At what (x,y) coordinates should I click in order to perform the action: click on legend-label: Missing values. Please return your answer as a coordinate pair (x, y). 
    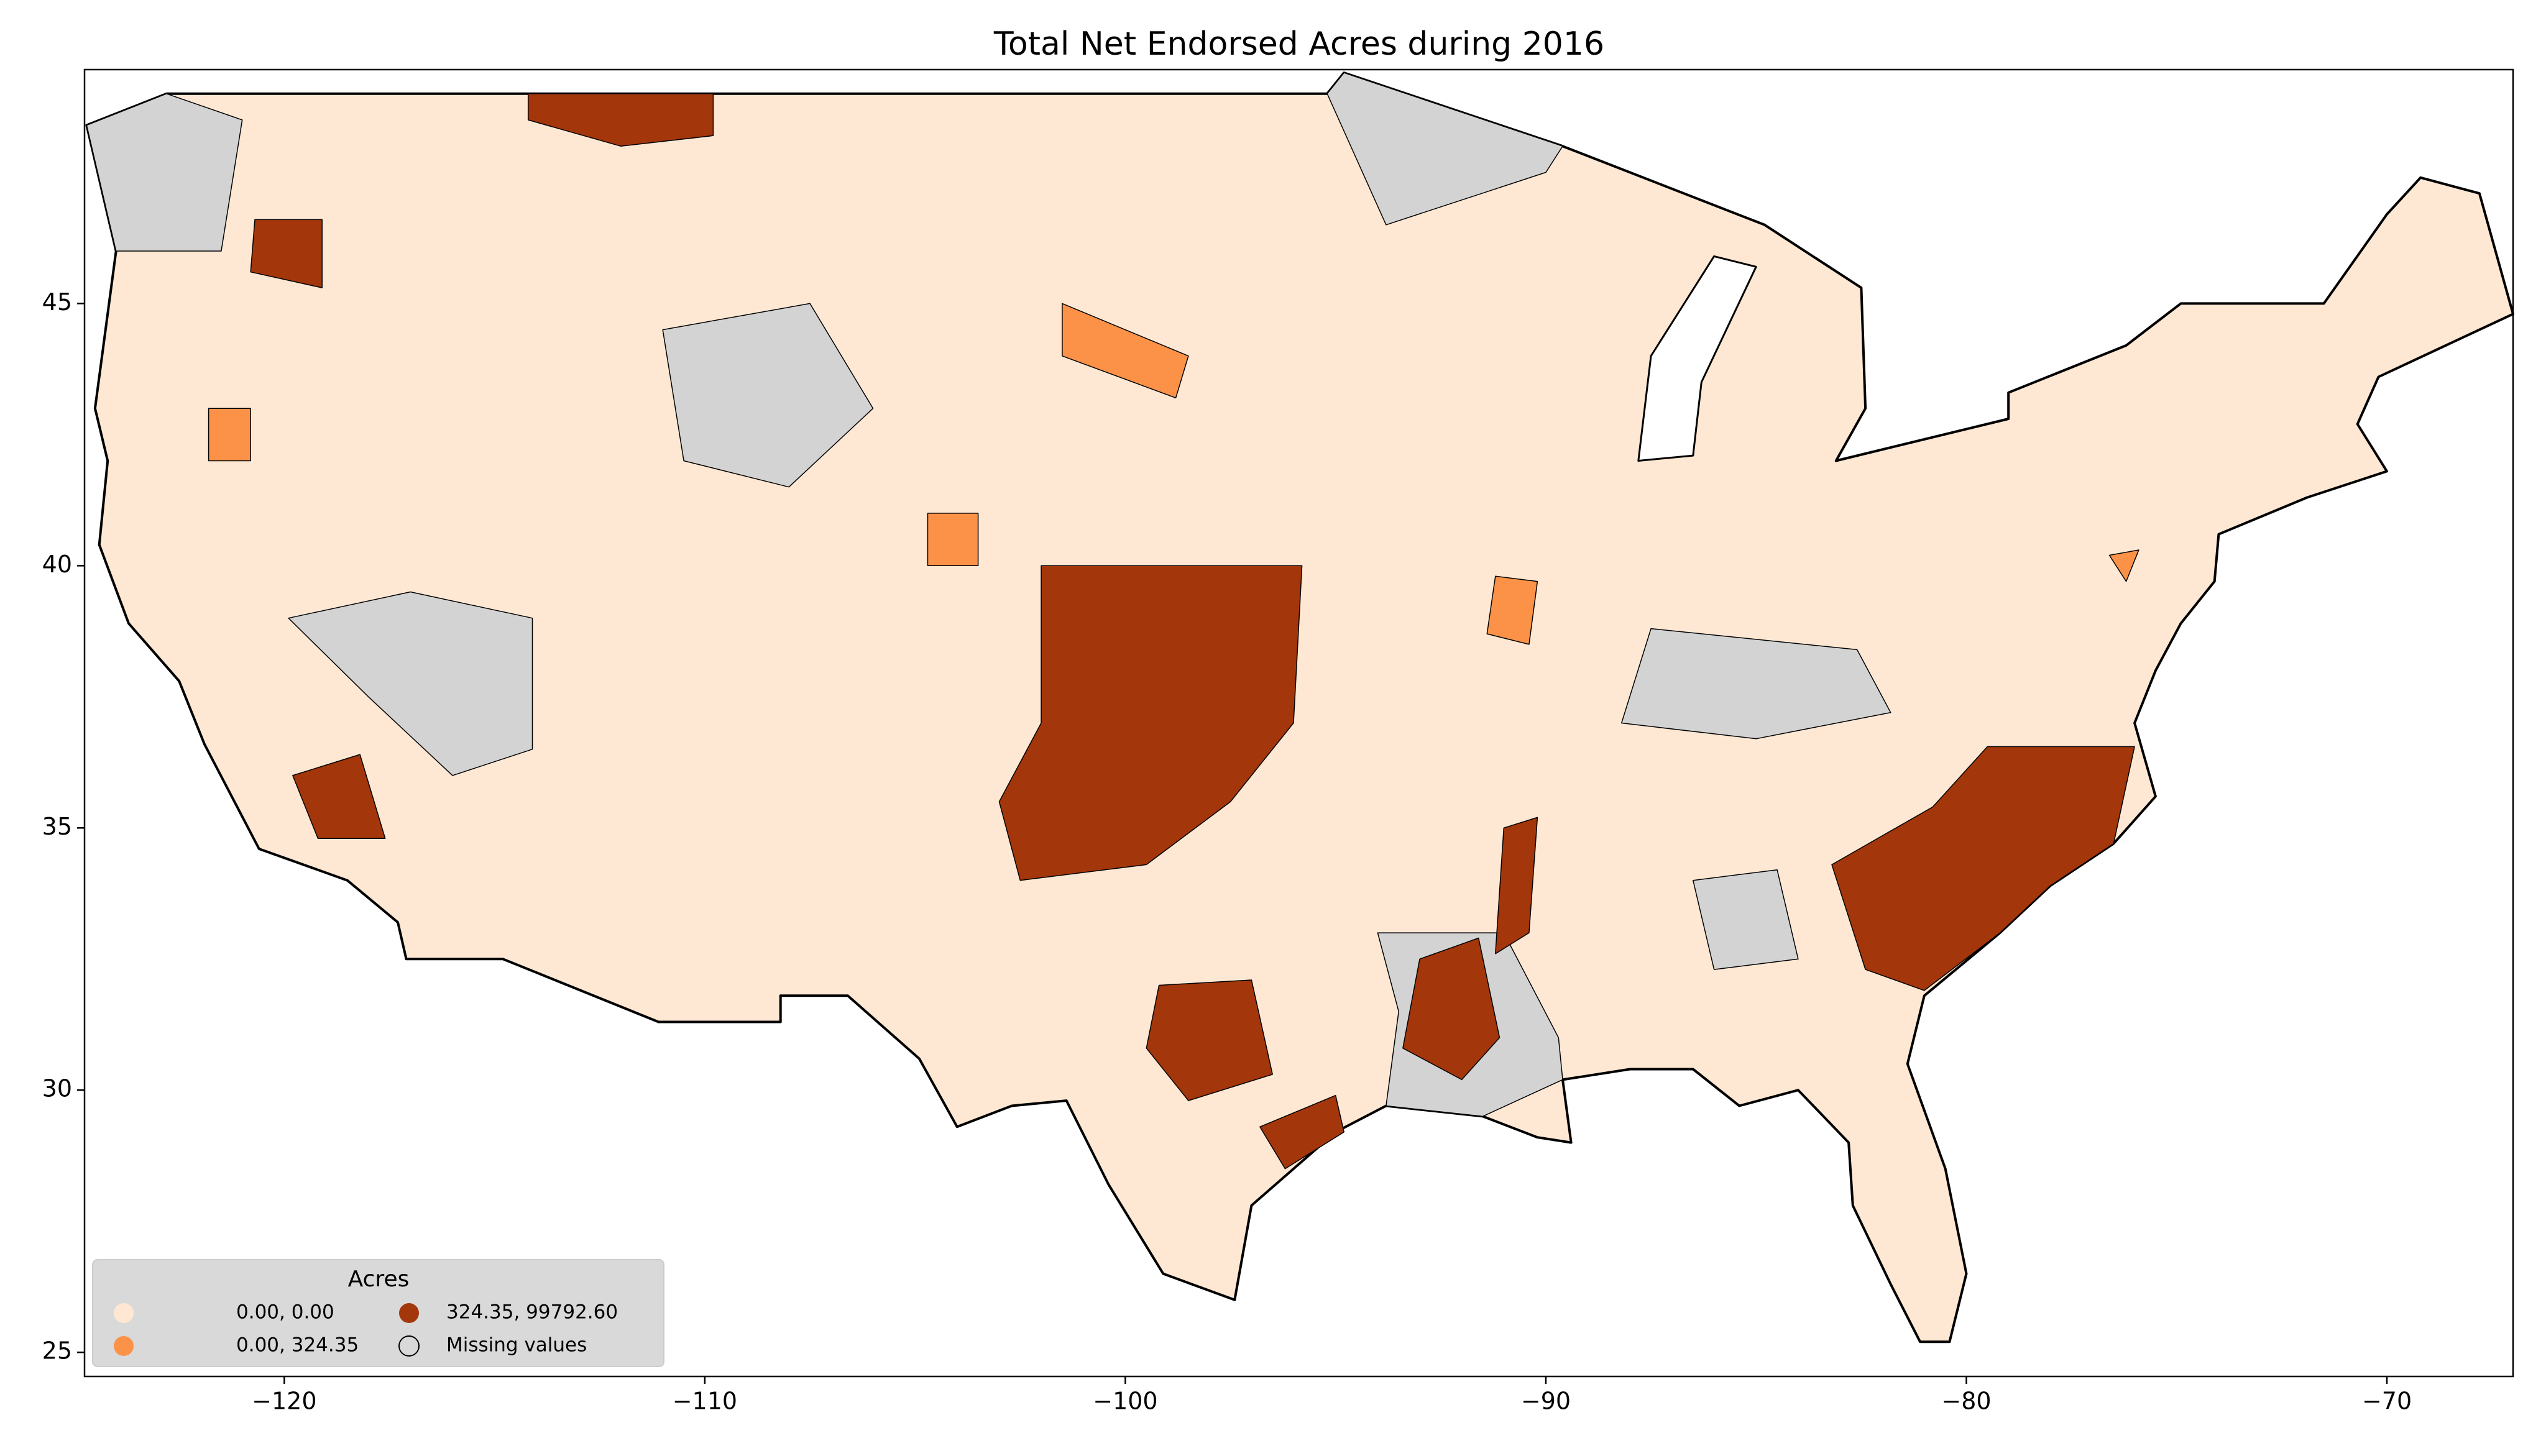
    Looking at the image, I should click on (516, 1345).